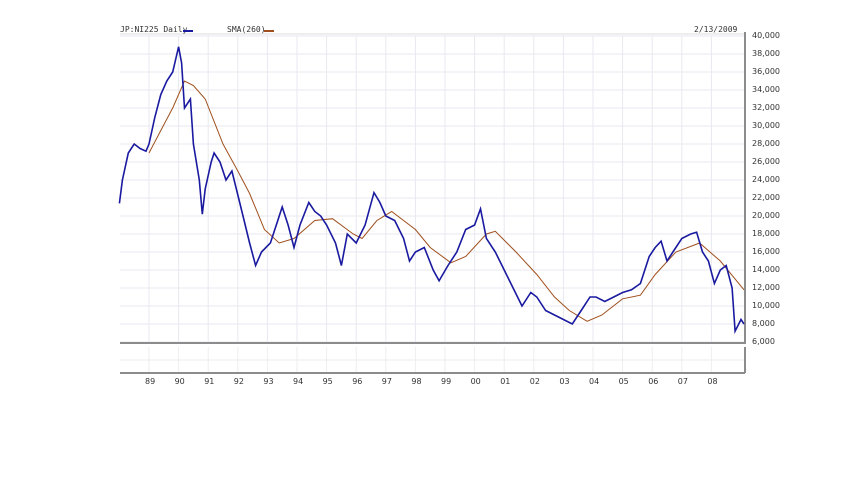 The width and height of the screenshot is (865, 480). Describe the element at coordinates (766, 107) in the screenshot. I see `y-tick-label: 32,000` at that location.